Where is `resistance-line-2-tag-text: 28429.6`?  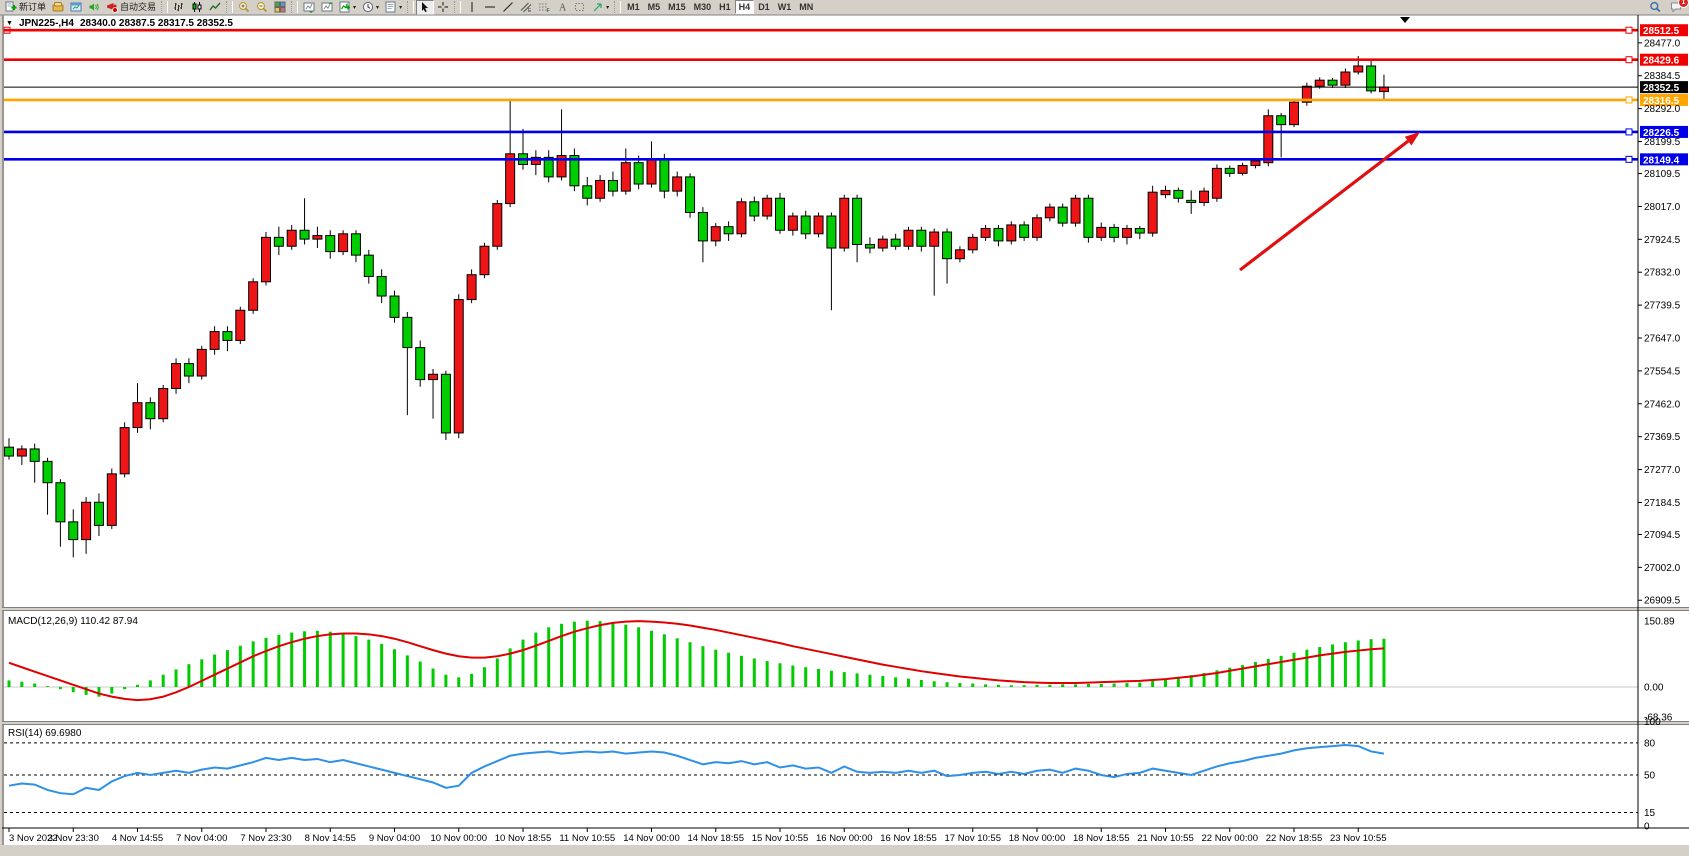 resistance-line-2-tag-text: 28429.6 is located at coordinates (1661, 61).